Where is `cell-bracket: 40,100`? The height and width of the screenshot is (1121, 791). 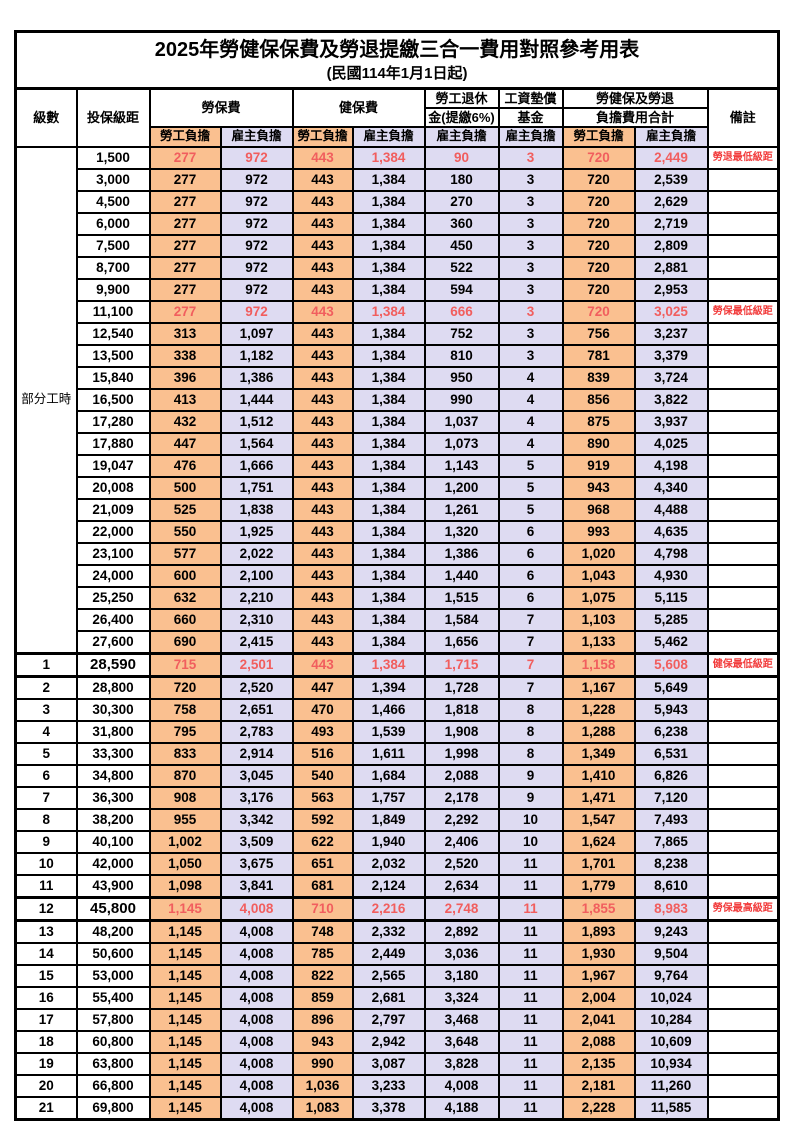
cell-bracket: 40,100 is located at coordinates (113, 842).